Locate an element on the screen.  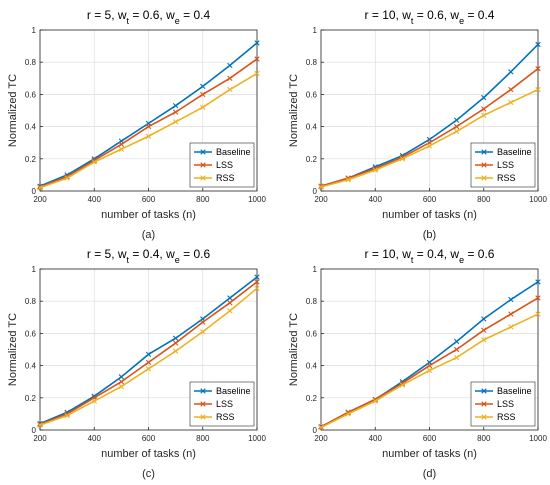
series-baseline is located at coordinates (148, 350).